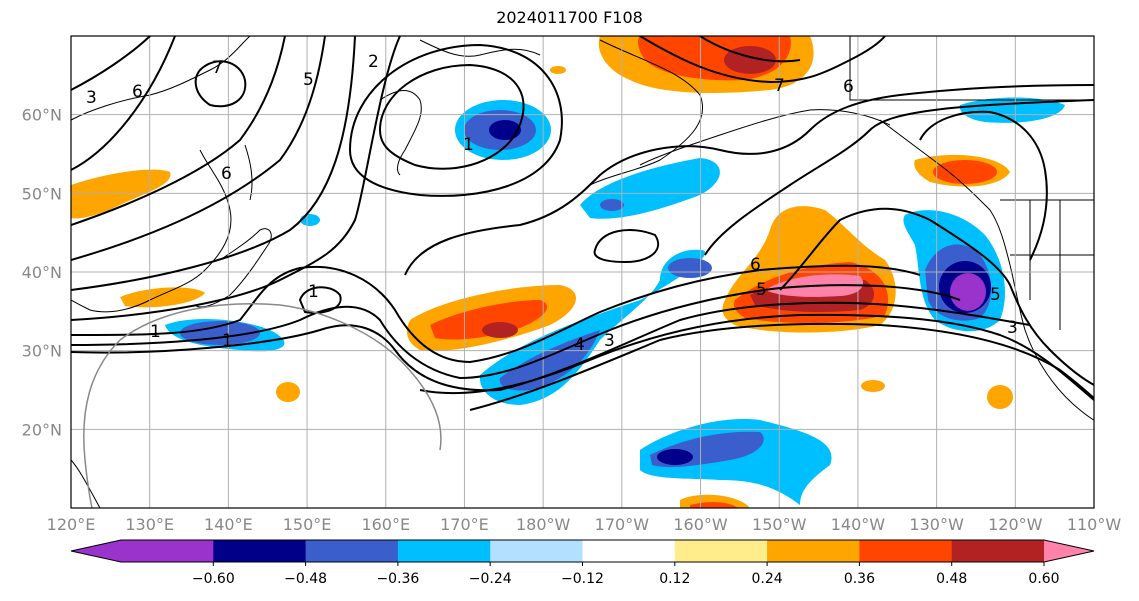  What do you see at coordinates (233, 268) in the screenshot?
I see `coast-japan` at bounding box center [233, 268].